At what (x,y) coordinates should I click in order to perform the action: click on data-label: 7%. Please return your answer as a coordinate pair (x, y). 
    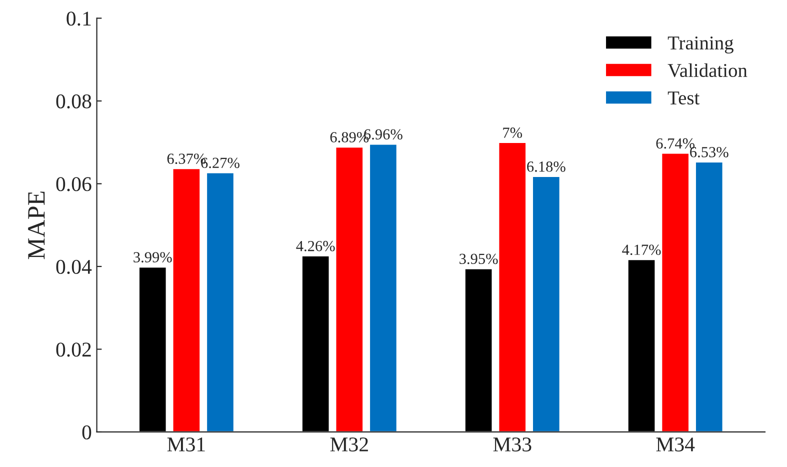
    Looking at the image, I should click on (512, 133).